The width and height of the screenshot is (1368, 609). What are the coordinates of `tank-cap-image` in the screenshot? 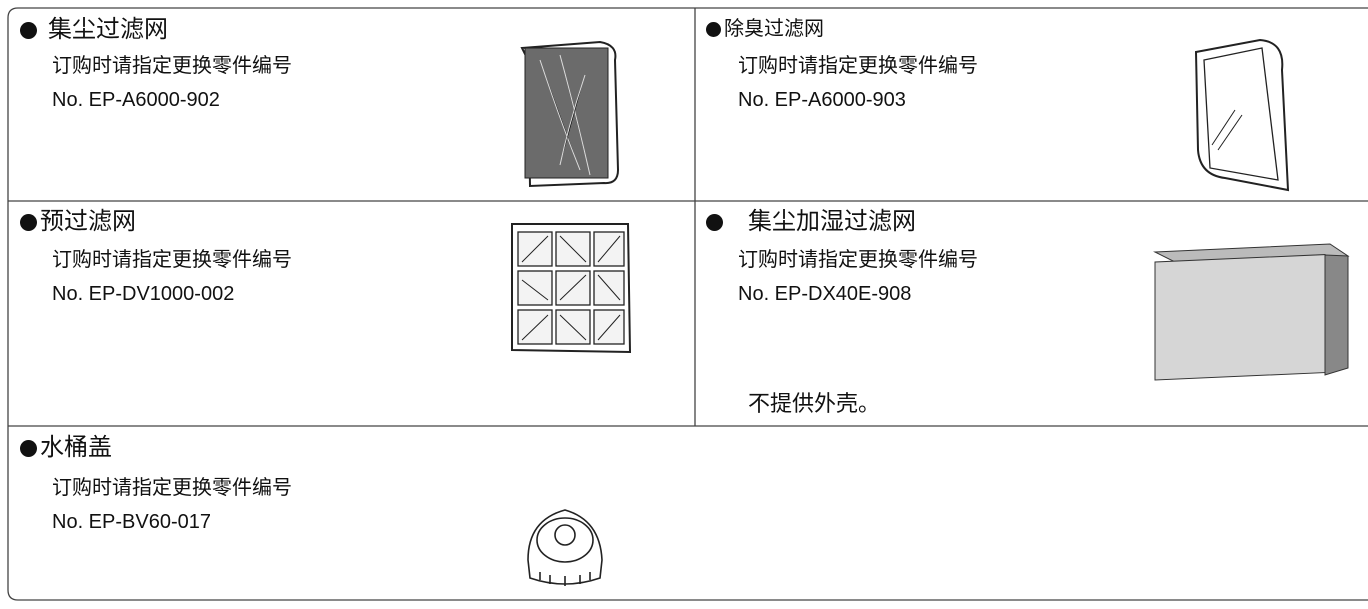 It's located at (565, 547).